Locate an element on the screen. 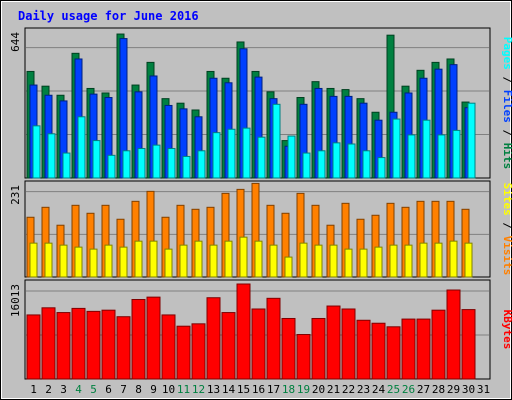  x-tick-label-24: 24 is located at coordinates (379, 389).